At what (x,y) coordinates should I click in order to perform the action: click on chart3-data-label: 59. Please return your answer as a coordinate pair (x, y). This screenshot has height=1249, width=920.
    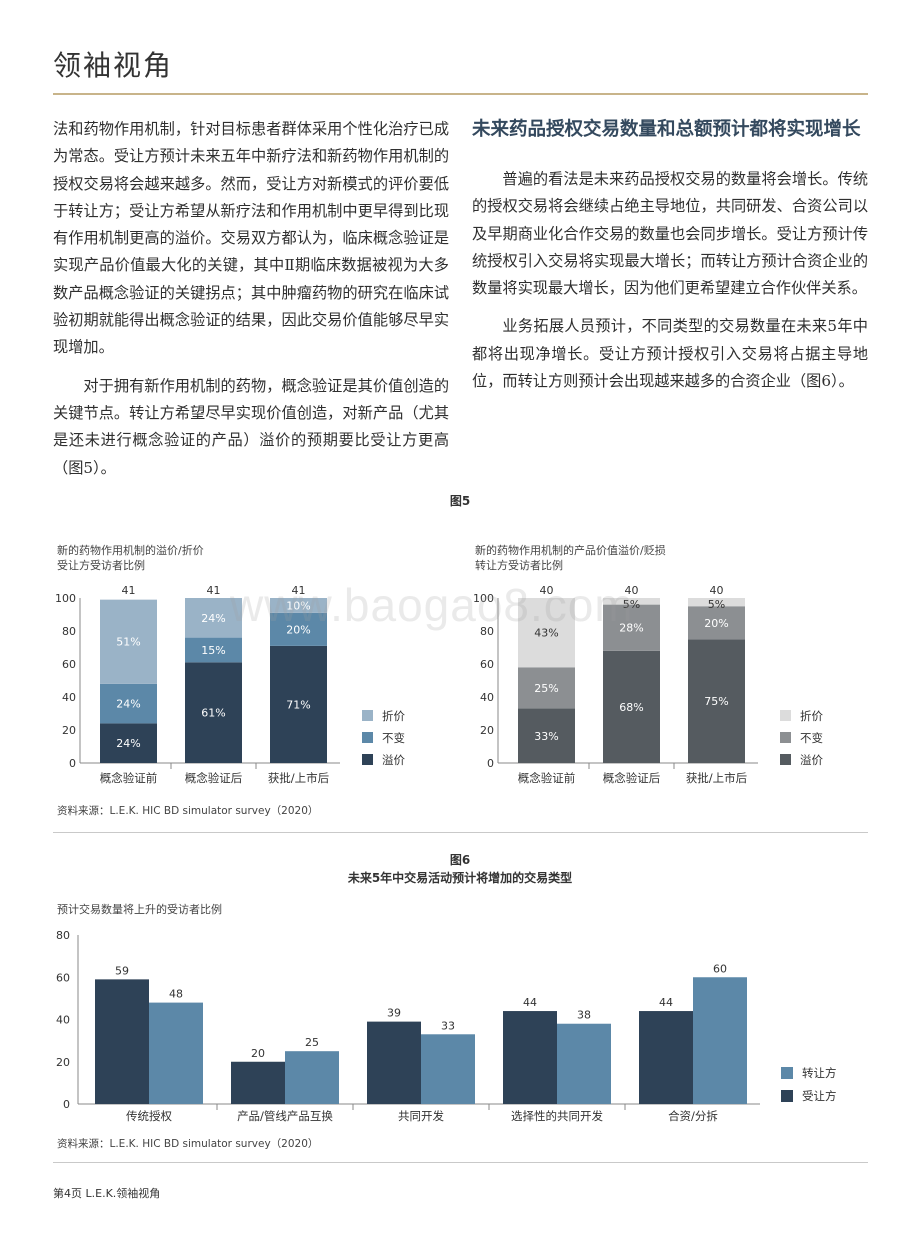
    Looking at the image, I should click on (122, 970).